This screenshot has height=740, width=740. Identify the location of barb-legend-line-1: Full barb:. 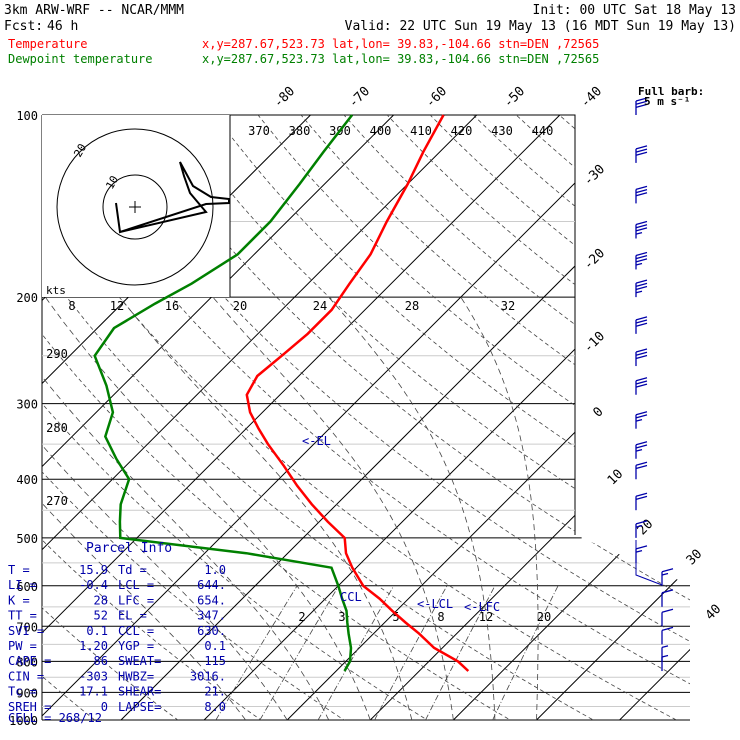
(671, 91).